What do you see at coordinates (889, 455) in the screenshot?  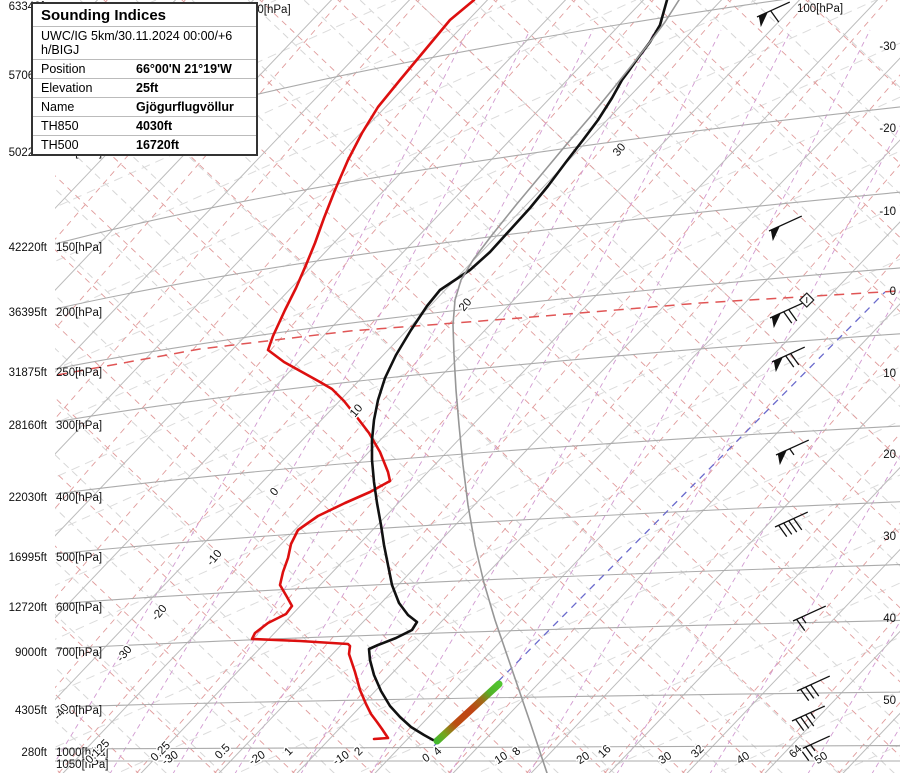 I see `right-temperature-label: 20` at bounding box center [889, 455].